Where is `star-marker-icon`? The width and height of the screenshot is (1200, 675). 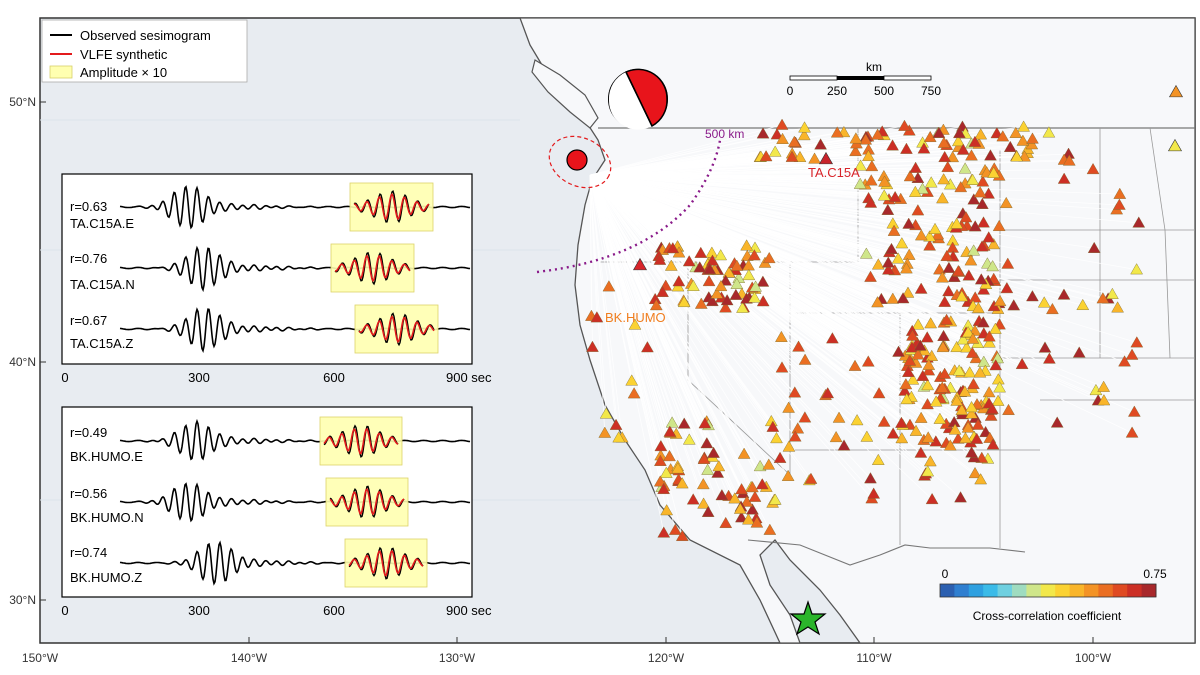
star-marker-icon is located at coordinates (808, 618).